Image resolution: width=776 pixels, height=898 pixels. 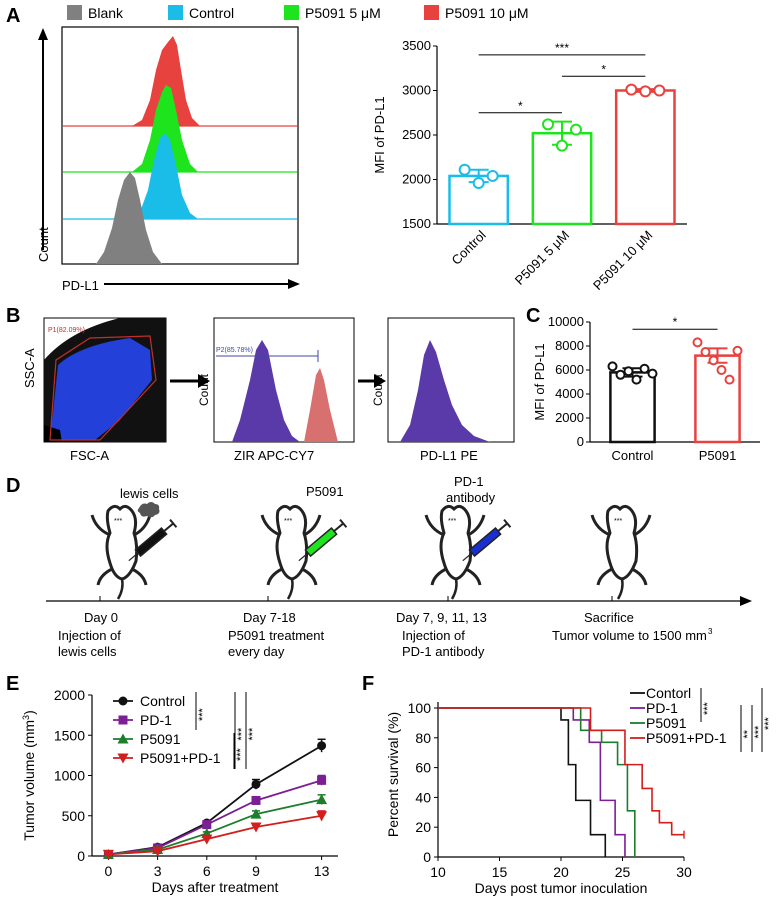 I want to click on scatter-events-corner, so click(x=53, y=433).